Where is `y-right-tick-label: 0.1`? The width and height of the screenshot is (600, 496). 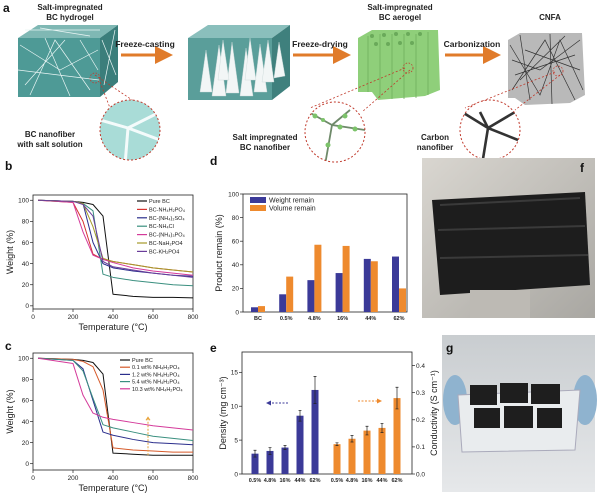
y-right-tick-label: 0.1 is located at coordinates (420, 447).